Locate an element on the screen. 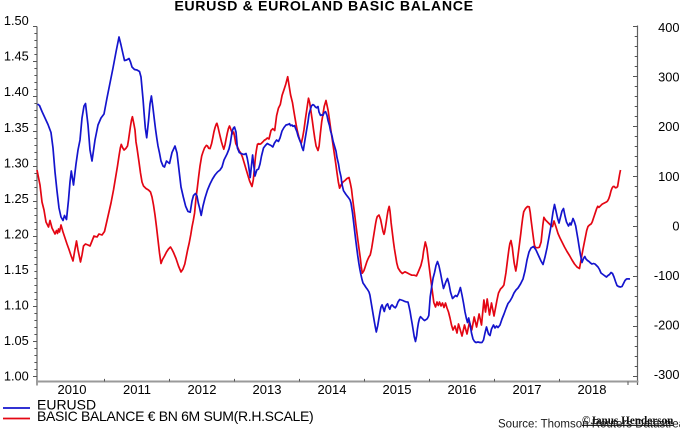 This screenshot has width=680, height=431. svg-text: 0 is located at coordinates (675, 225).